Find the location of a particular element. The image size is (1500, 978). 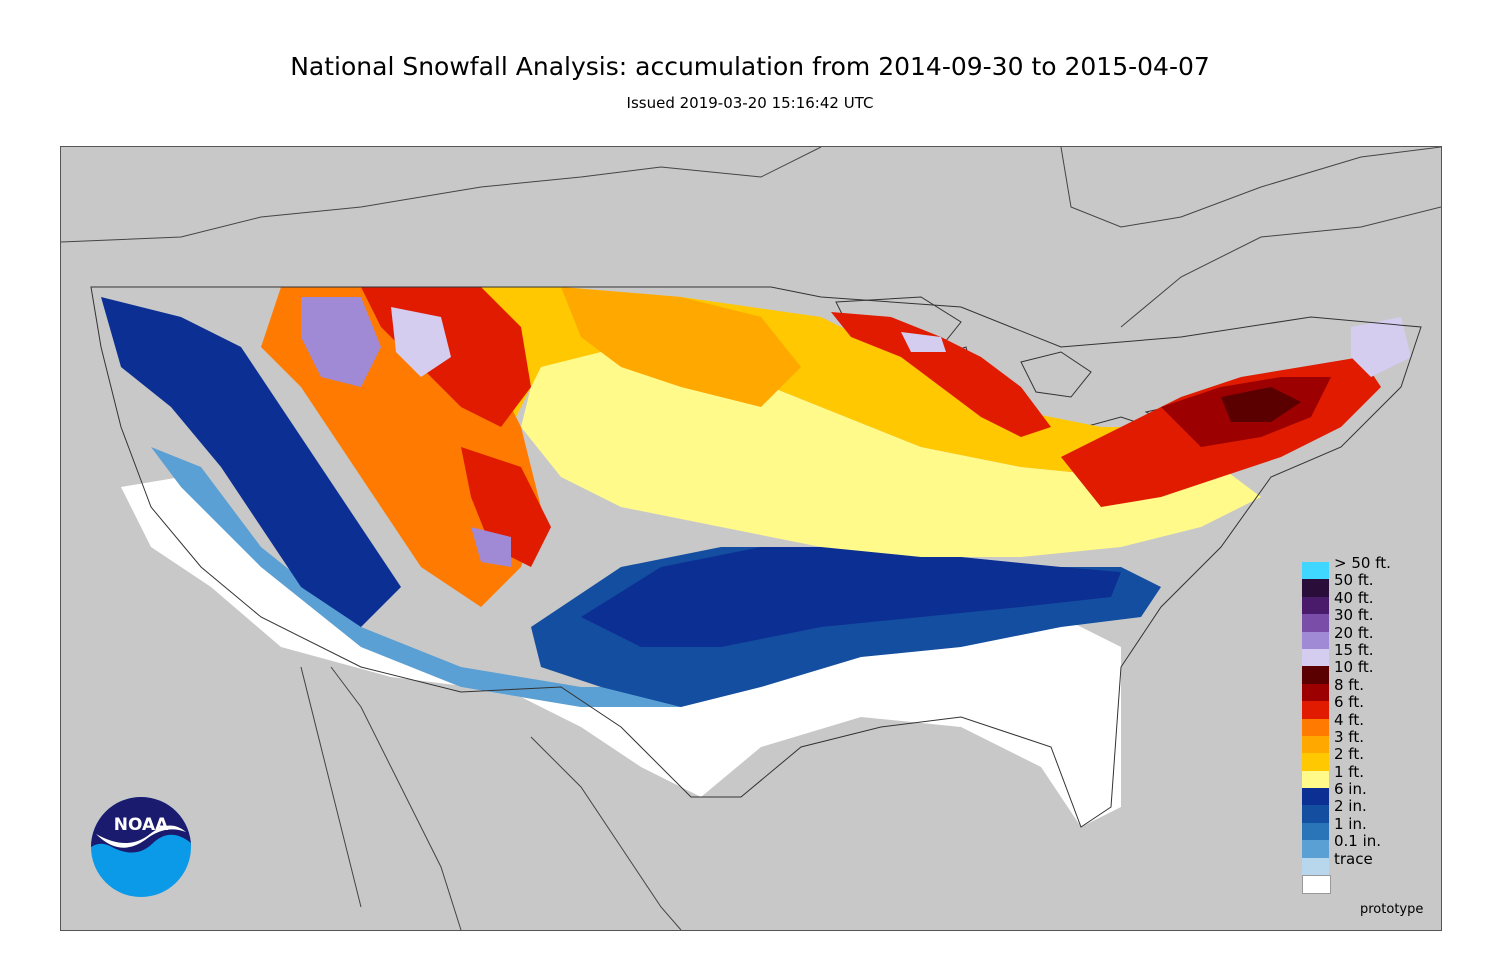

legend-item: > 50 ft. is located at coordinates (1362, 567).